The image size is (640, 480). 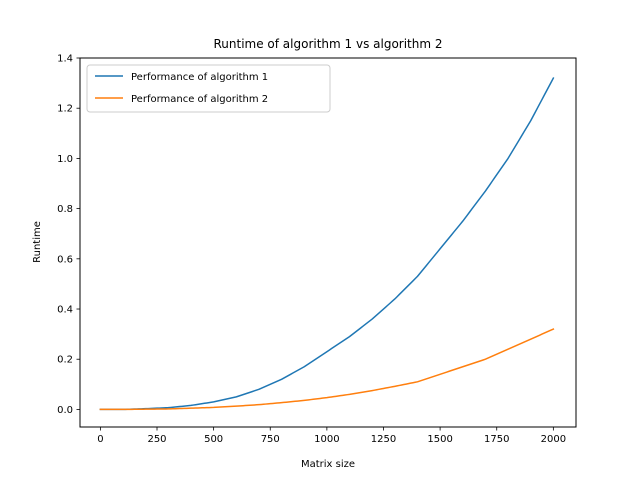 I want to click on y-axis: 0.0 0.2 0.4 0.6 0.8 1.0 1.2 1.4, so click(x=68, y=235).